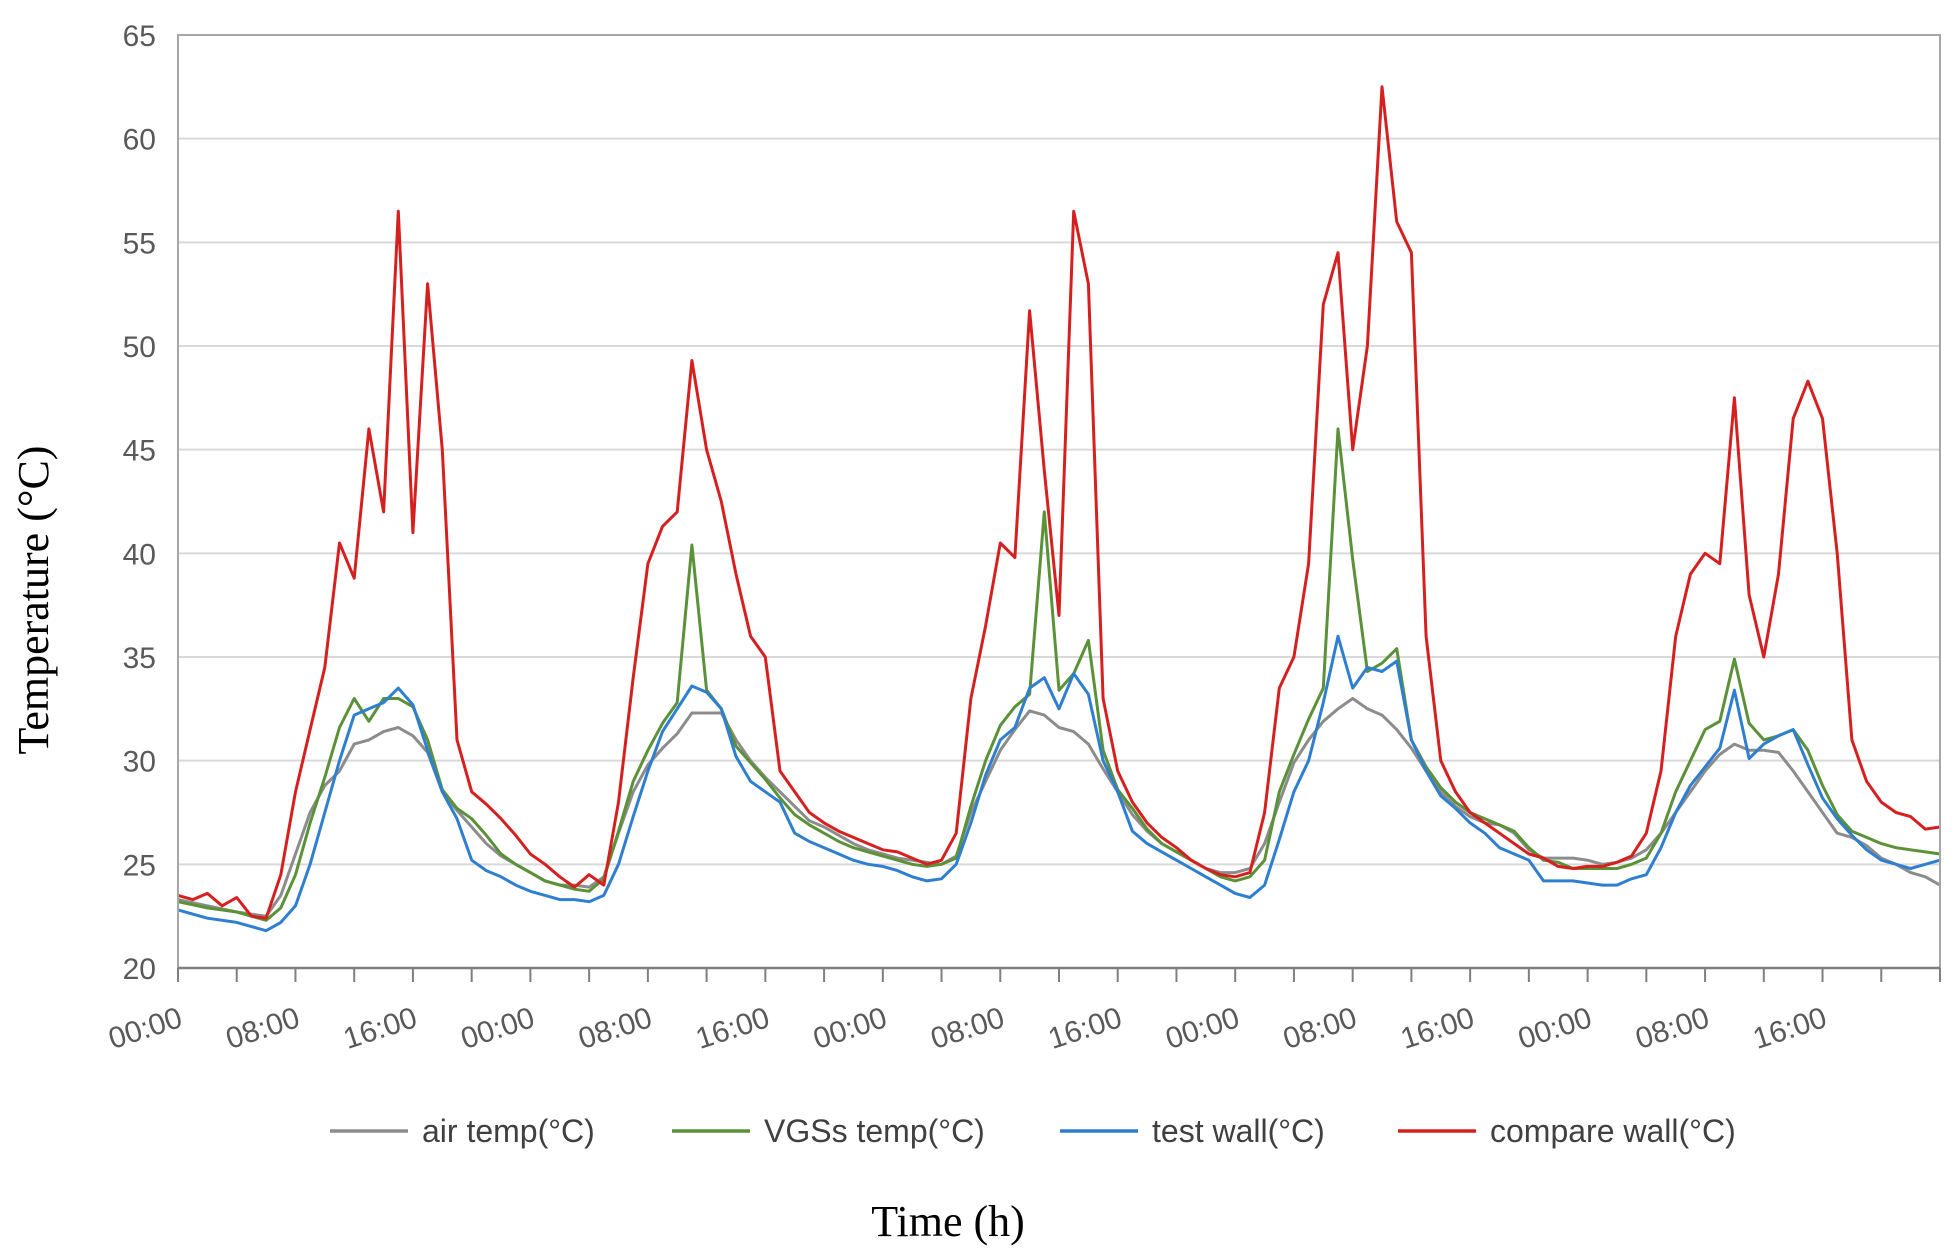  I want to click on y-tick-label: 60, so click(139, 140).